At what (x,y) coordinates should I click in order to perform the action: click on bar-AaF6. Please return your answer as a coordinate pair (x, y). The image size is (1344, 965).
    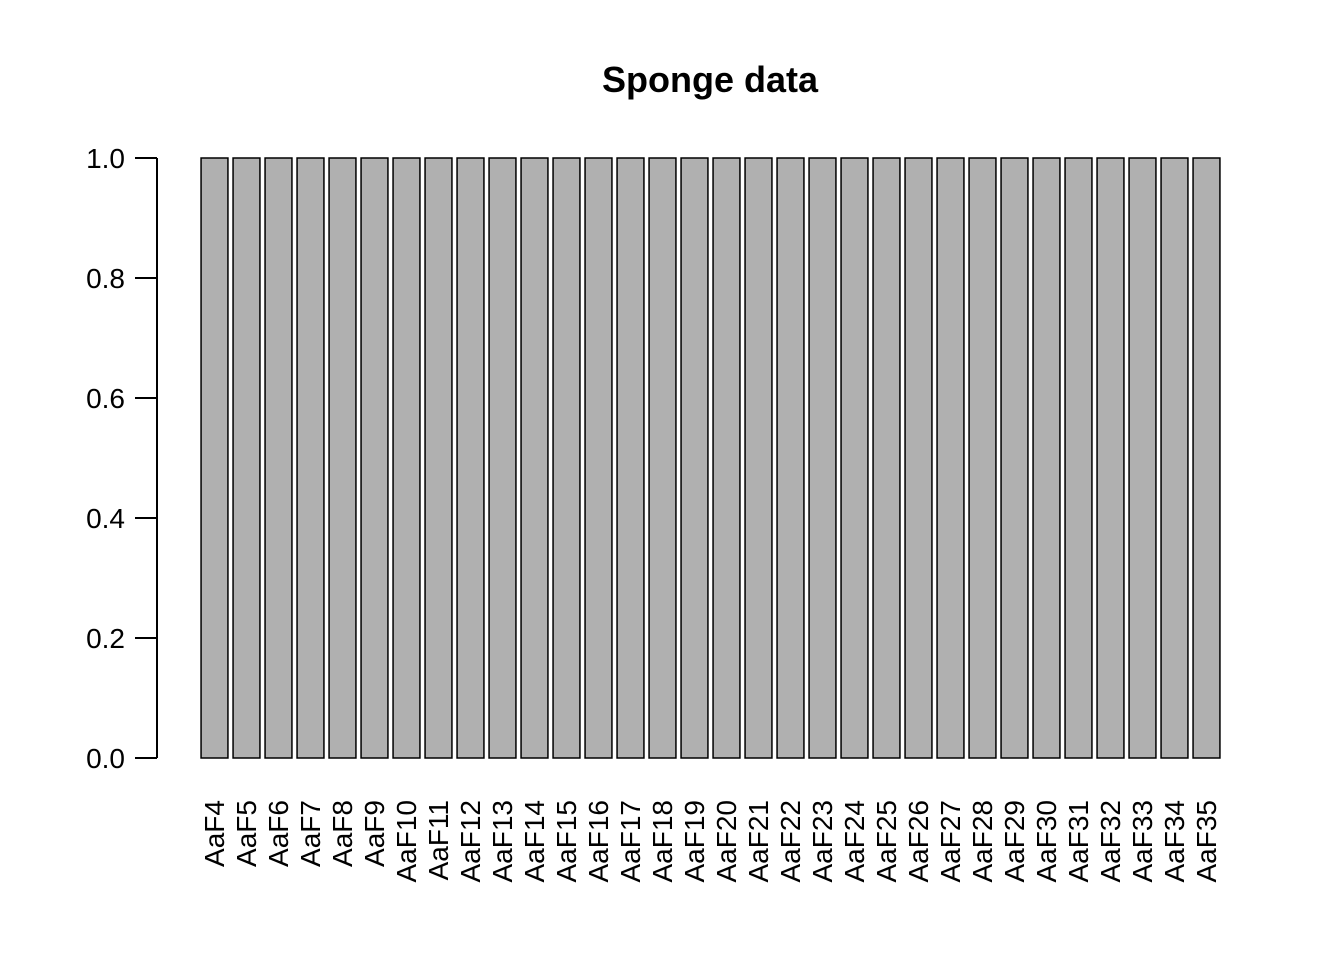
    Looking at the image, I should click on (278, 458).